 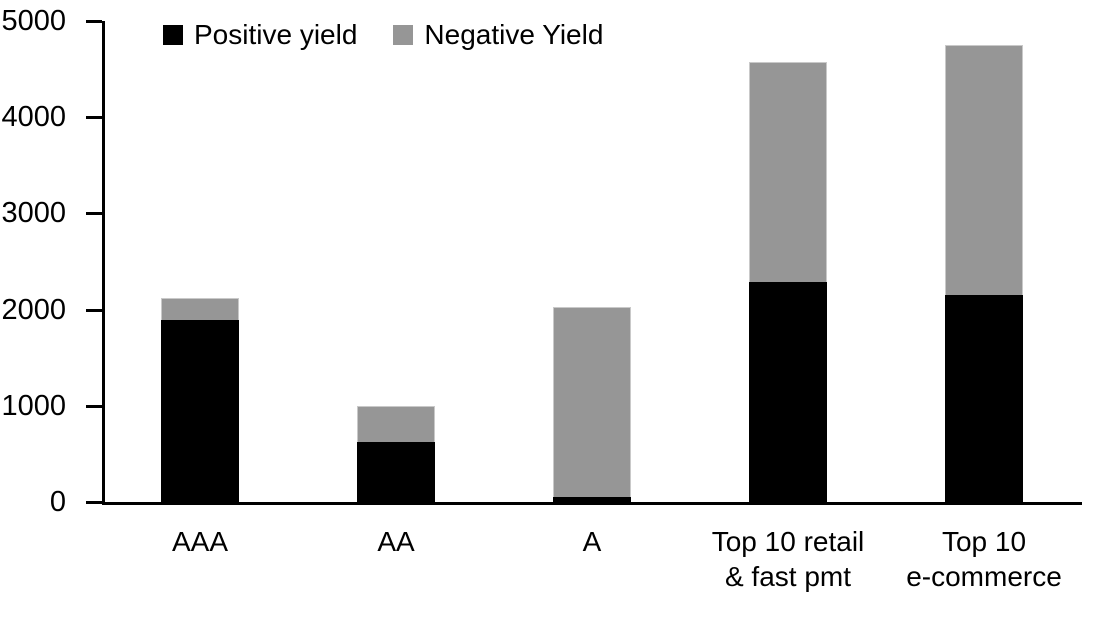 I want to click on y-axis, so click(x=103, y=263).